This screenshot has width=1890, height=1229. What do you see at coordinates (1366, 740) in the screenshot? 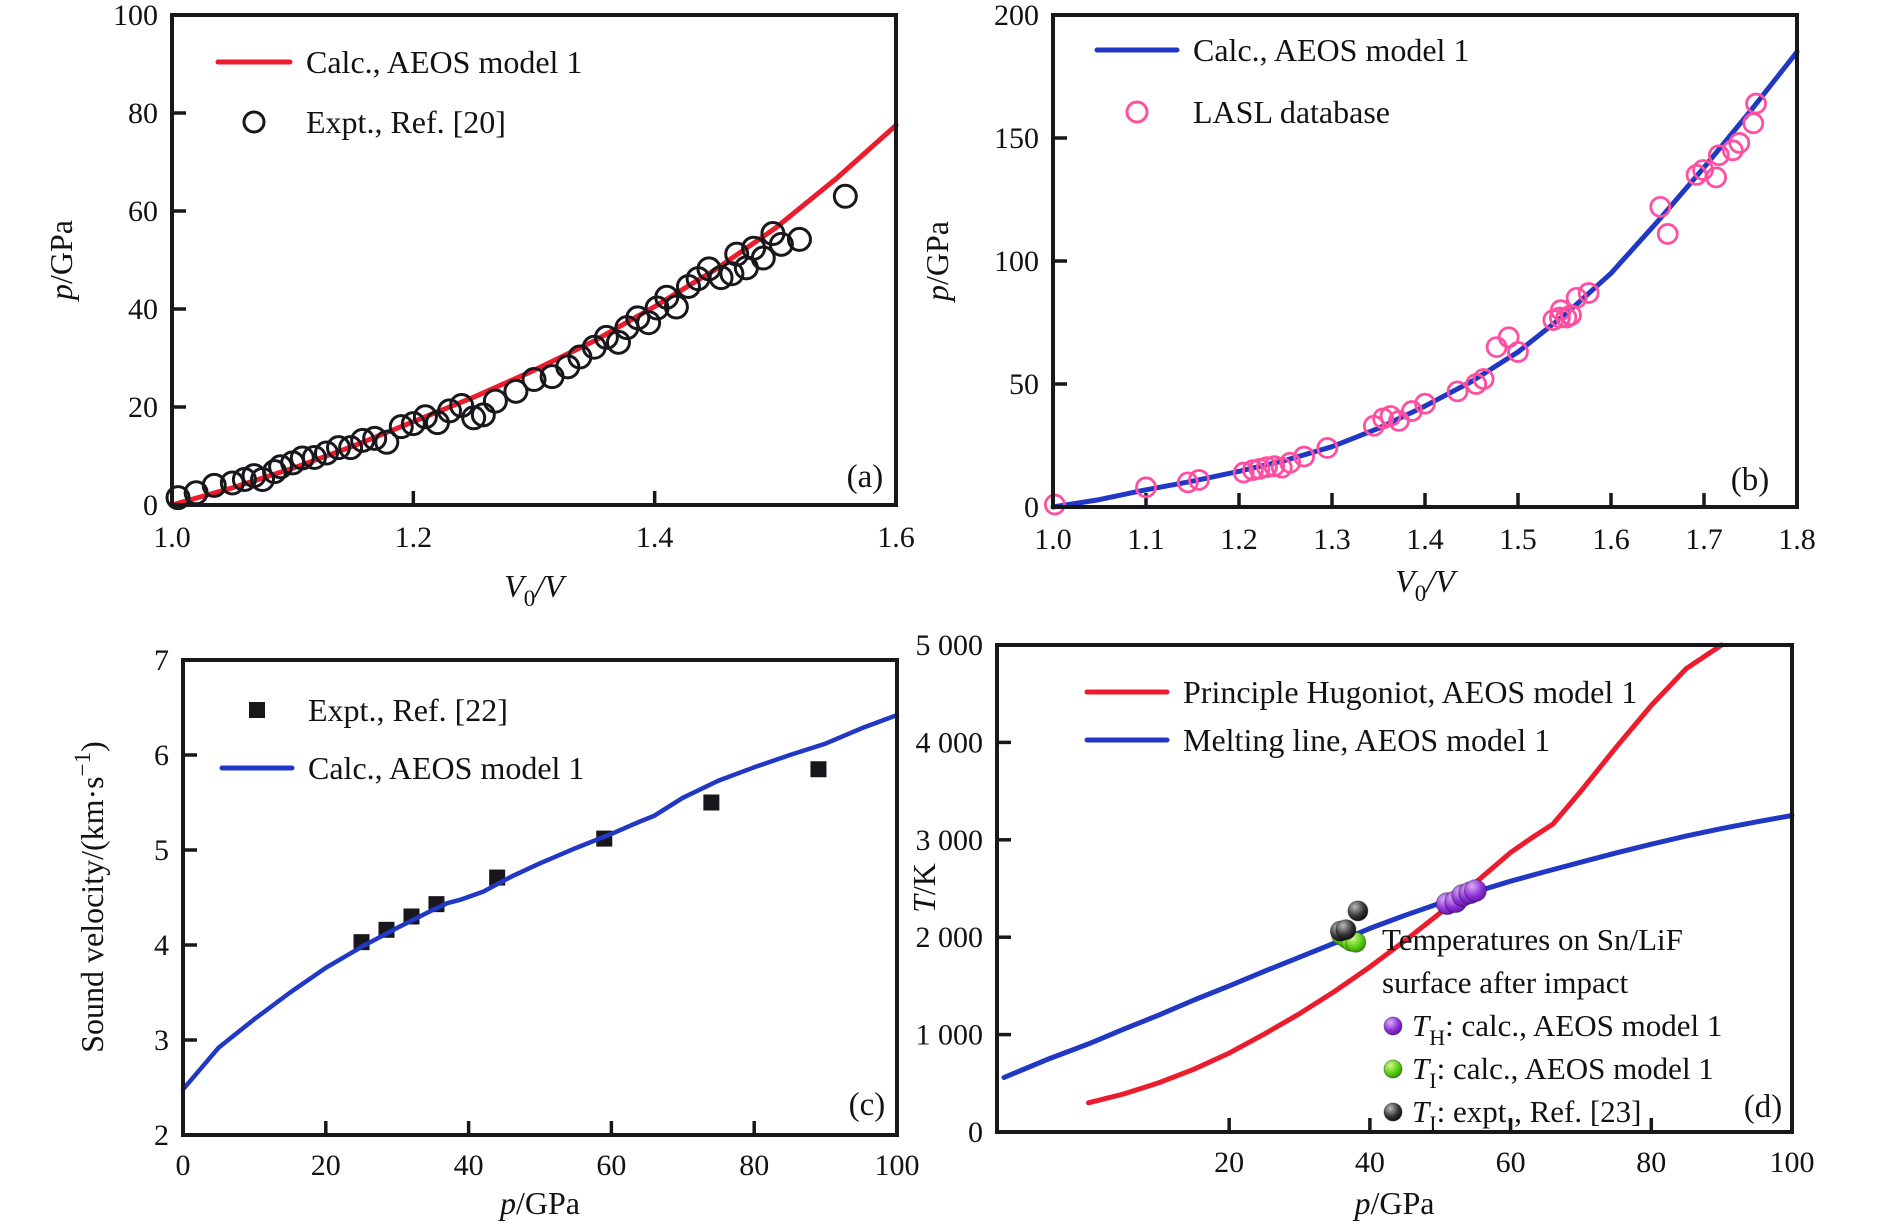
I see `svg-text: Melting line, AEOS model 1` at bounding box center [1366, 740].